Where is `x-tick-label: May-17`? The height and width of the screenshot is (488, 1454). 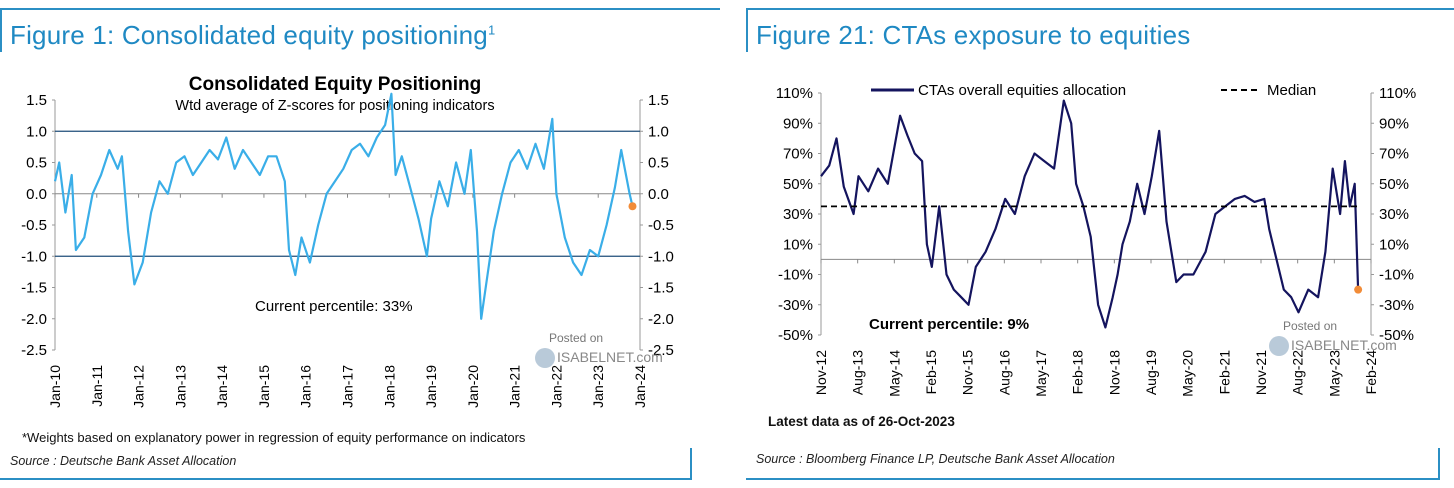 x-tick-label: May-17 is located at coordinates (1041, 373).